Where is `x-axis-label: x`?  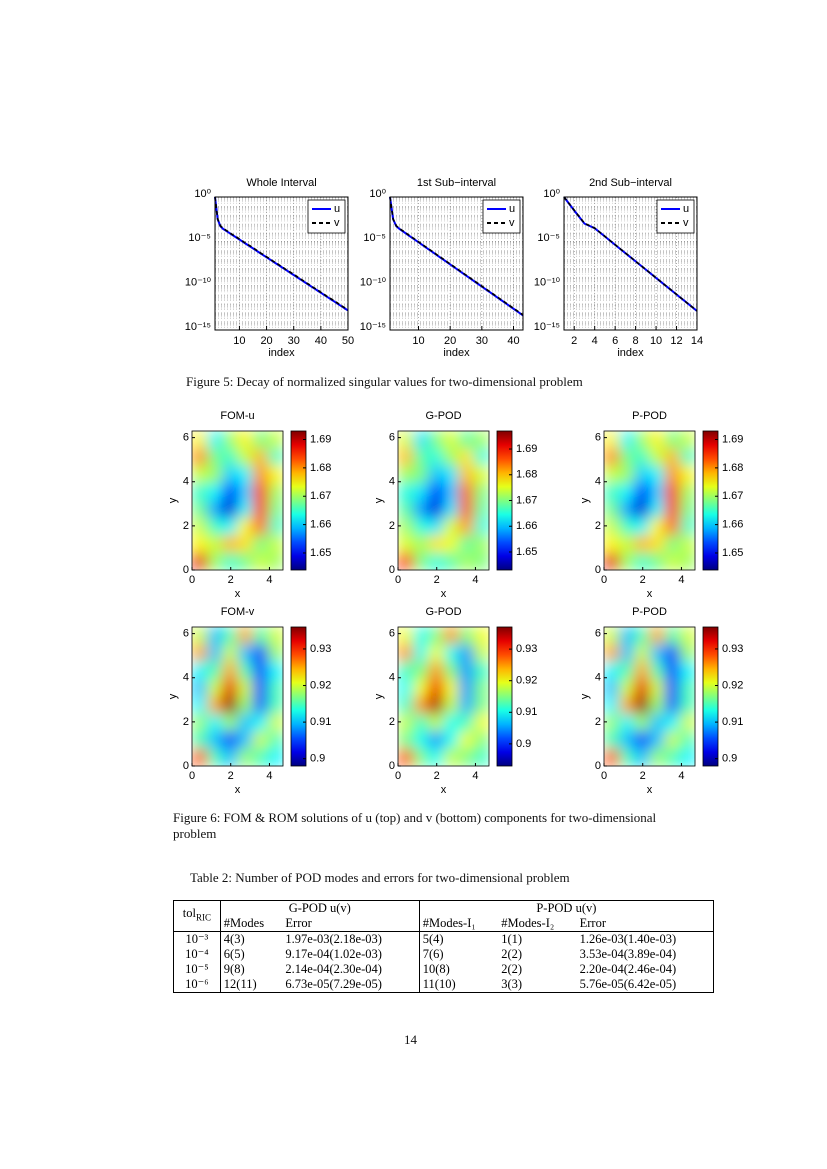
x-axis-label: x is located at coordinates (444, 790).